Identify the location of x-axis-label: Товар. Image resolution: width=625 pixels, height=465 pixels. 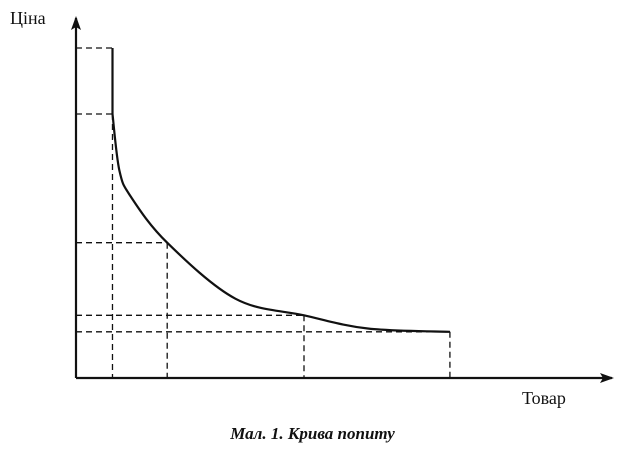
(544, 398).